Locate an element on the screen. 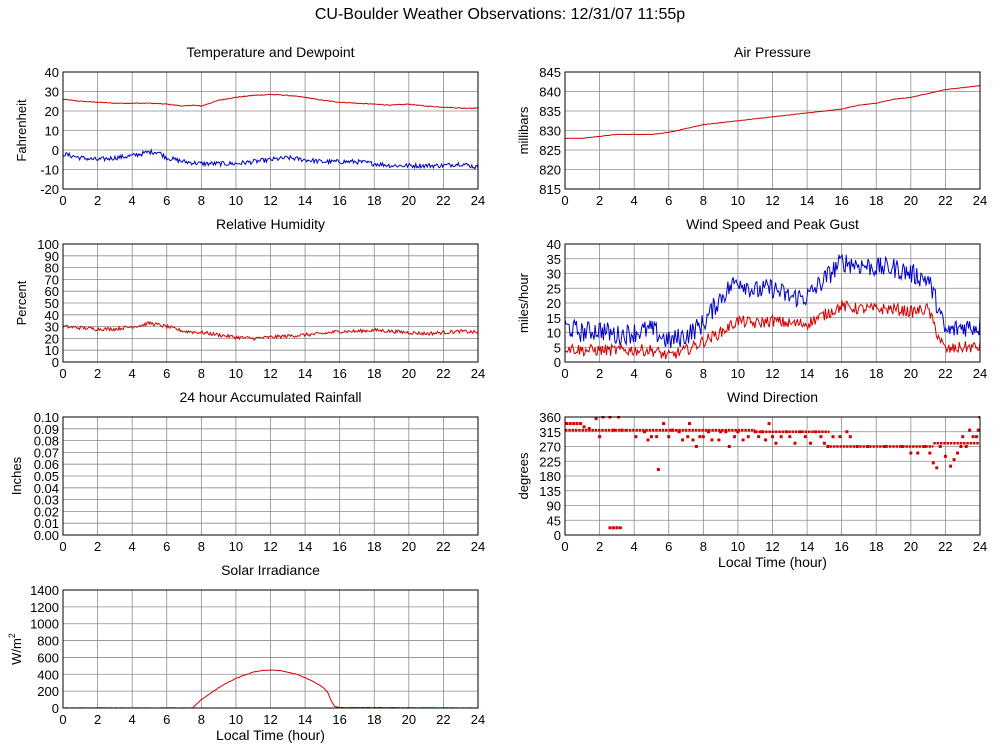 This screenshot has width=1000, height=750. y-tick-label: 0.06 is located at coordinates (46, 464).